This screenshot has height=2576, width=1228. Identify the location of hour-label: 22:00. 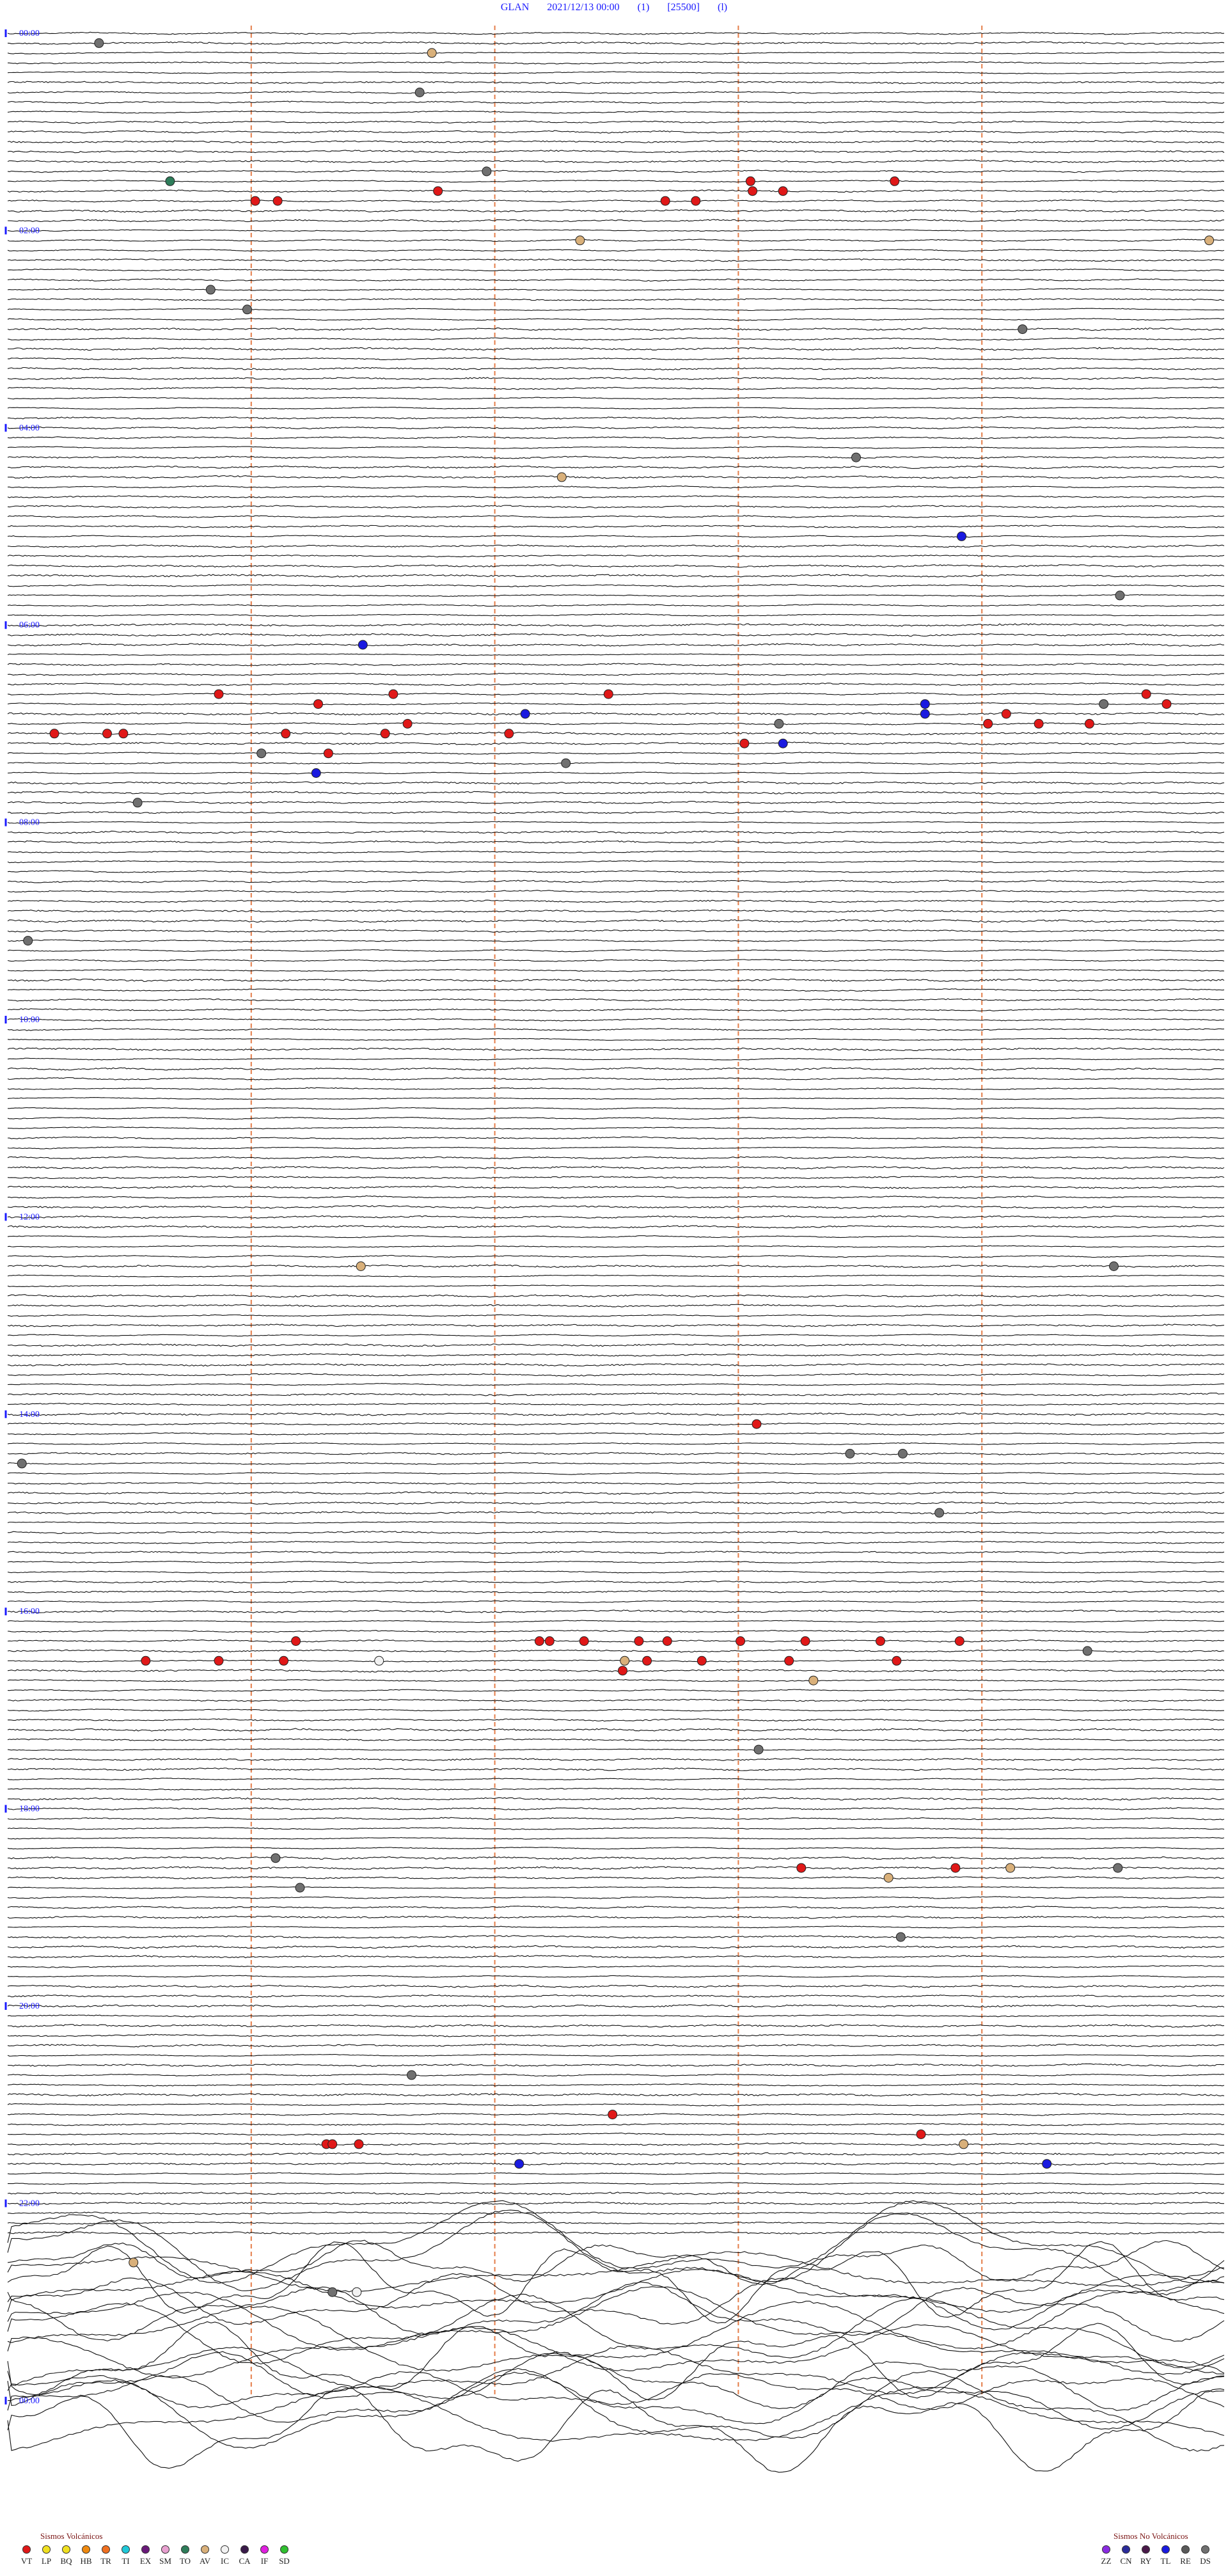
(29, 2203).